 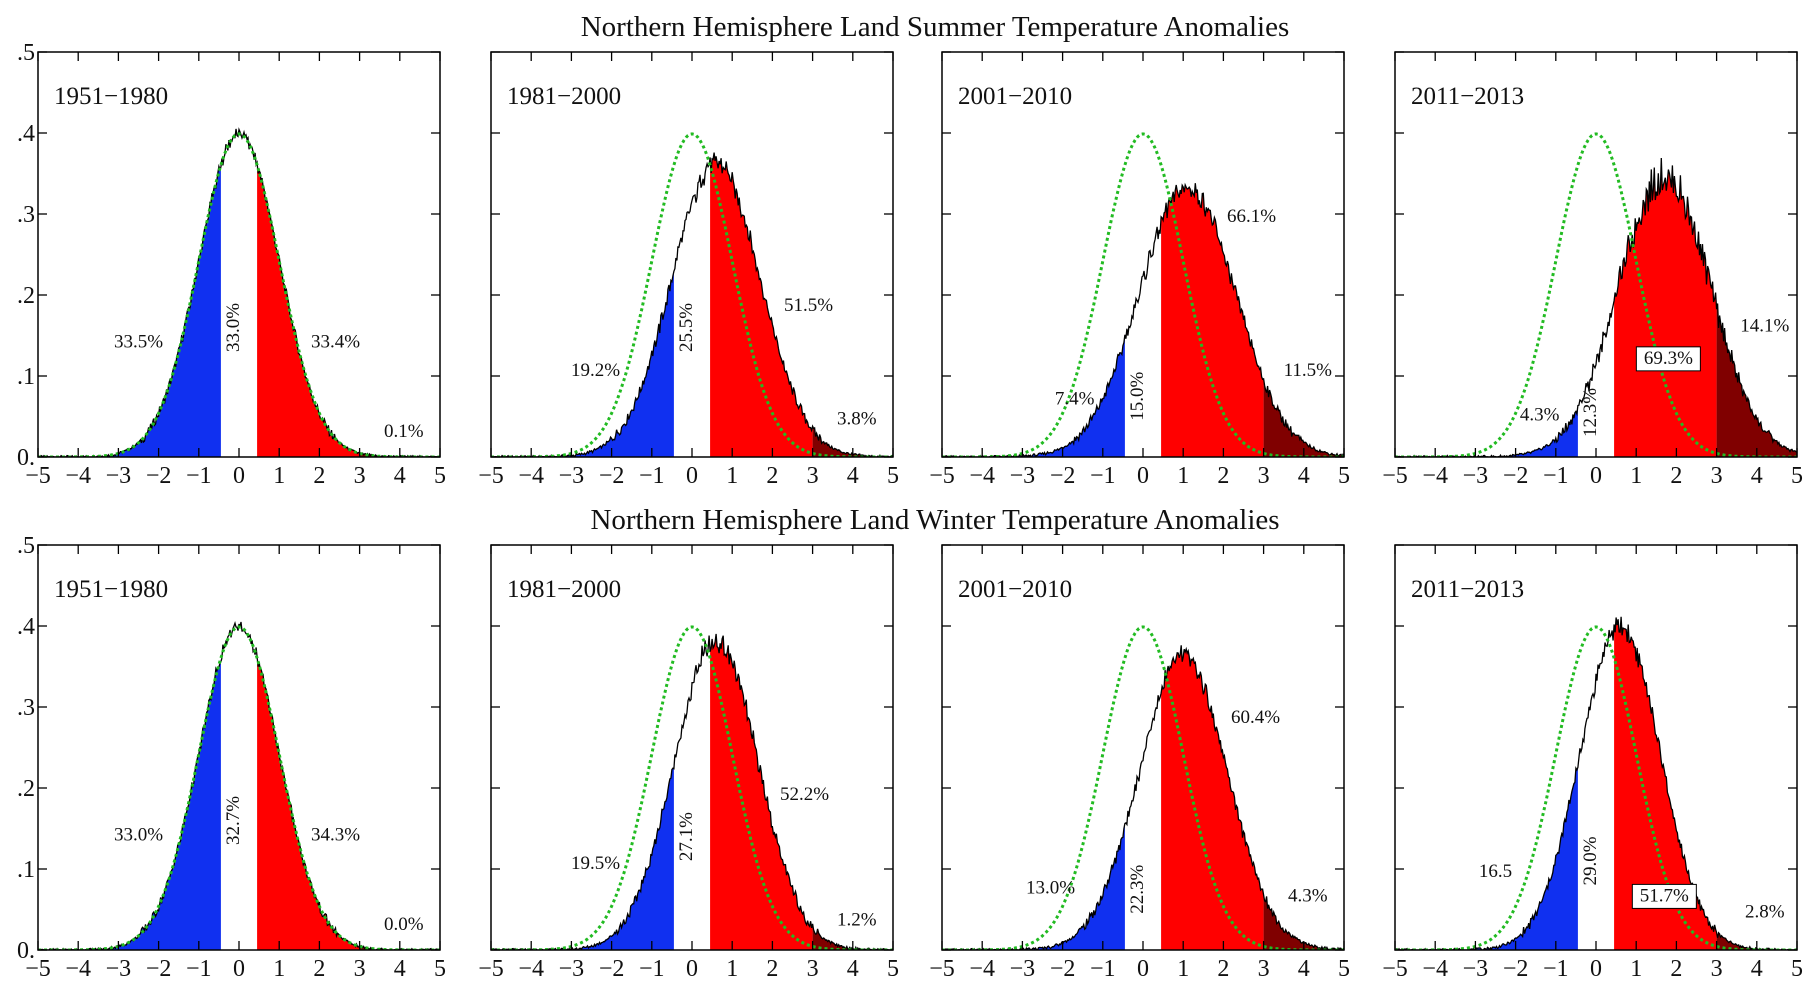 What do you see at coordinates (335, 342) in the screenshot?
I see `percentage-label: 33.4%` at bounding box center [335, 342].